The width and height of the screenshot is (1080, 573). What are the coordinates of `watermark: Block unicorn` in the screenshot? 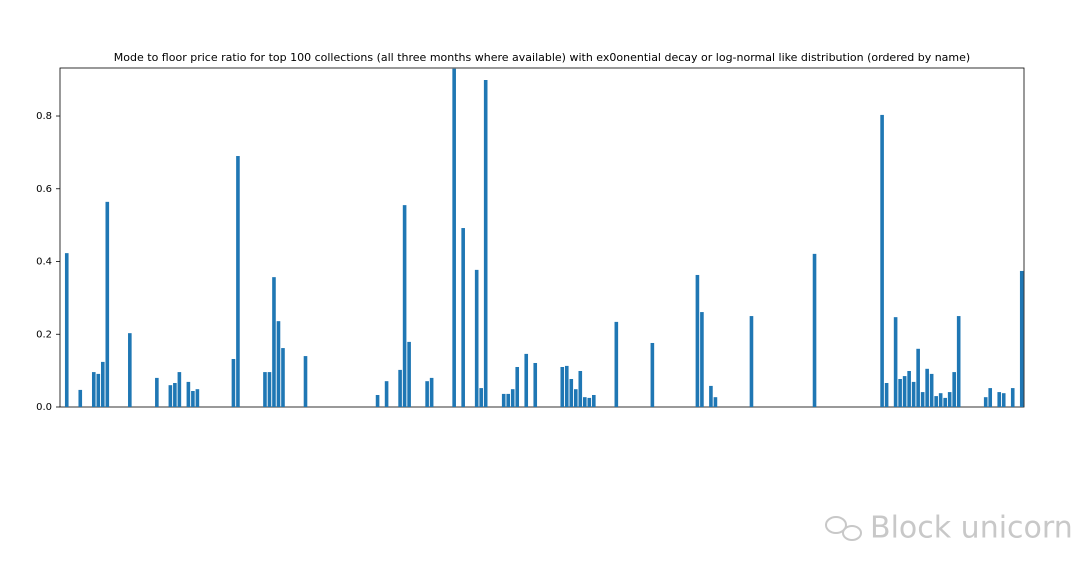 It's located at (971, 528).